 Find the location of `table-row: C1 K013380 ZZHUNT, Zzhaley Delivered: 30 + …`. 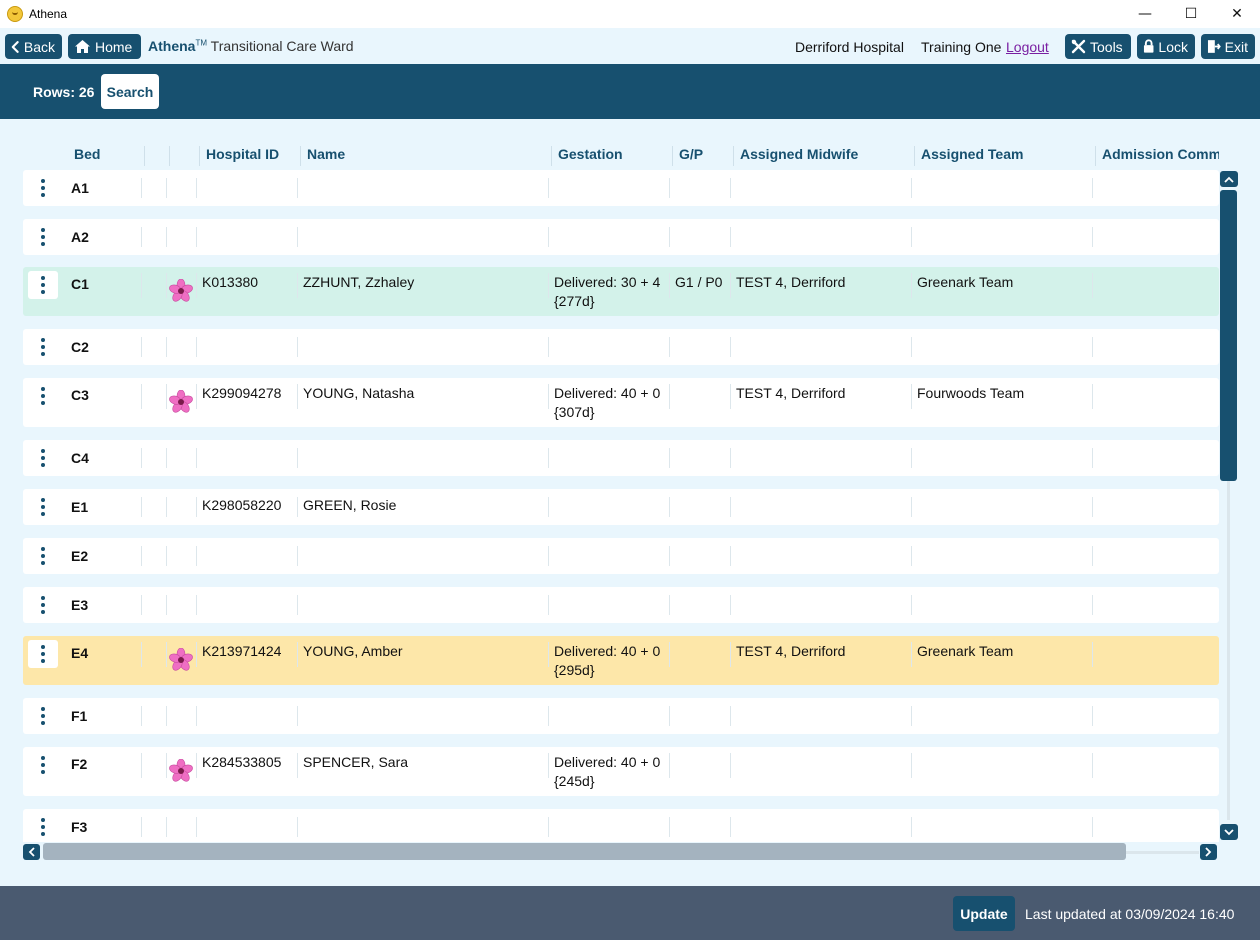

table-row: C1 K013380 ZZHUNT, Zzhaley Delivered: 30 + … is located at coordinates (621, 291).